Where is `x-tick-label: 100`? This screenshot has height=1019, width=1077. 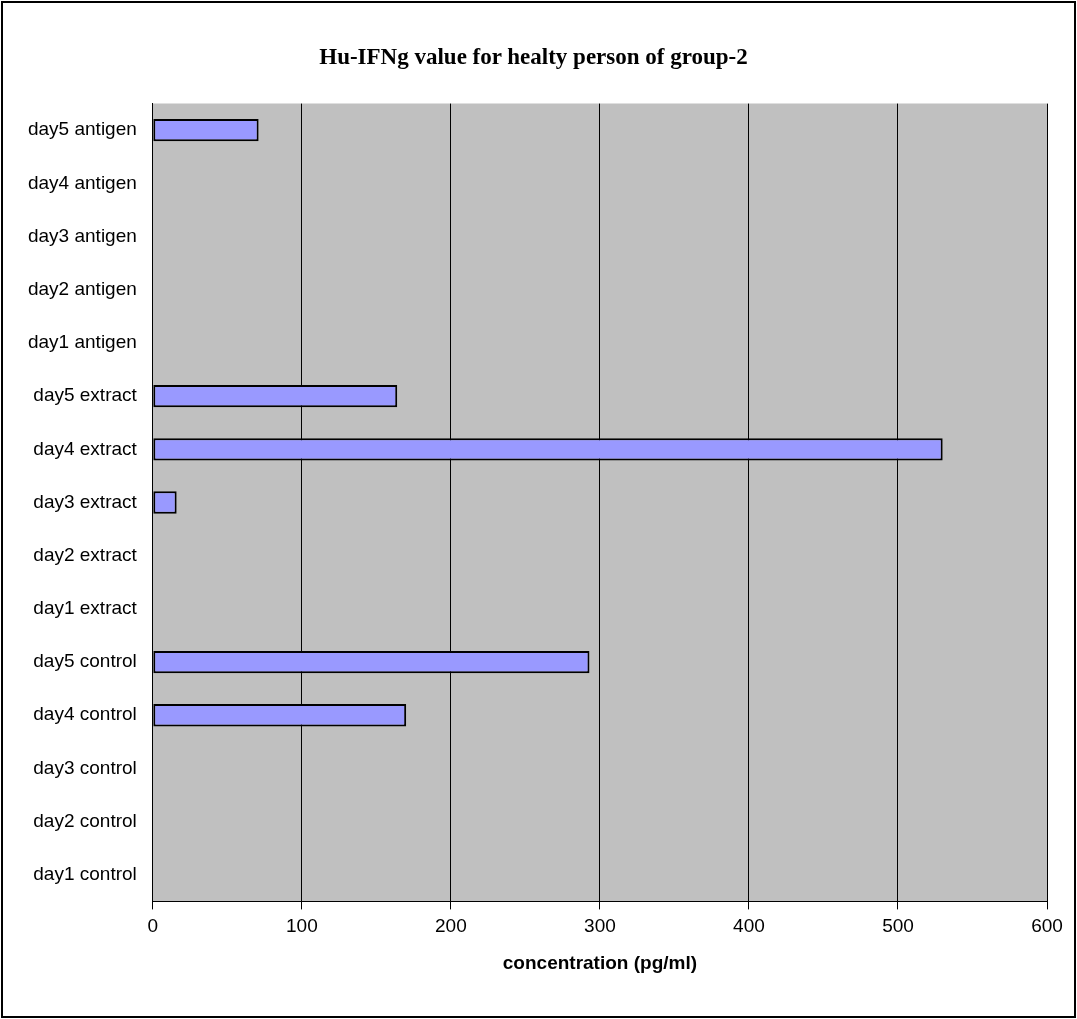 x-tick-label: 100 is located at coordinates (301, 926).